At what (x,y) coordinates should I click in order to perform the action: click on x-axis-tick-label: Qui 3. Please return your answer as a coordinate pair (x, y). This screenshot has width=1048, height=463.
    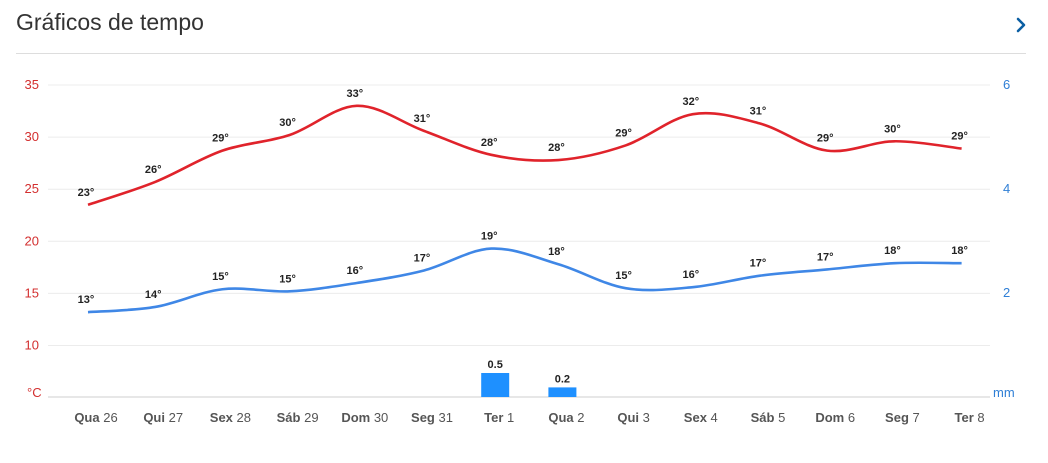
    Looking at the image, I should click on (633, 417).